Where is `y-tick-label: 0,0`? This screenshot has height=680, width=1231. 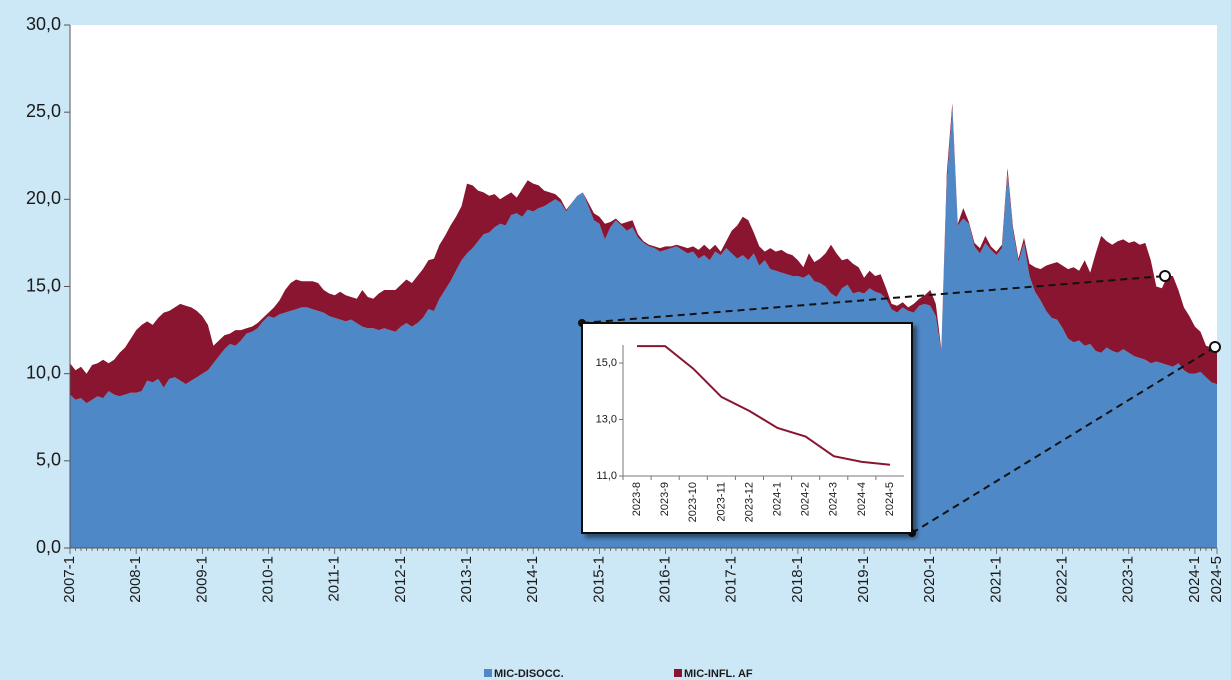 y-tick-label: 0,0 is located at coordinates (48, 547).